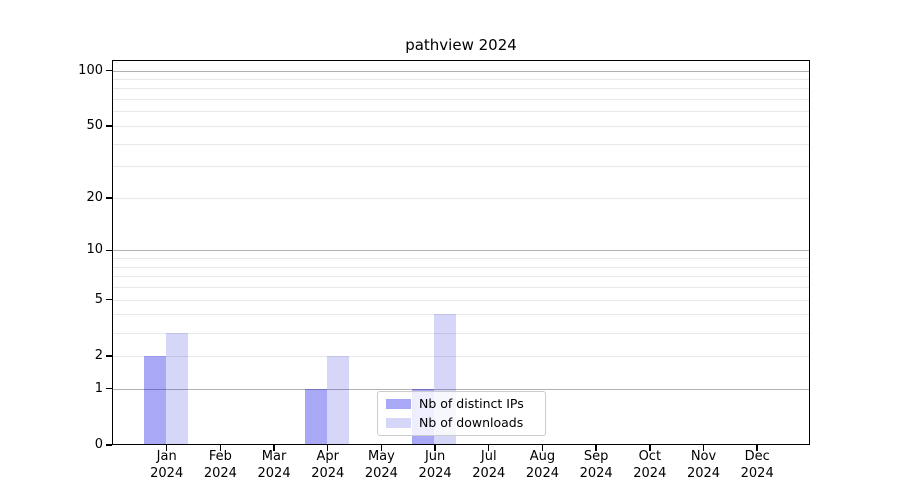 This screenshot has width=900, height=500. I want to click on x-tick-label-apr: Apr 2024, so click(327, 465).